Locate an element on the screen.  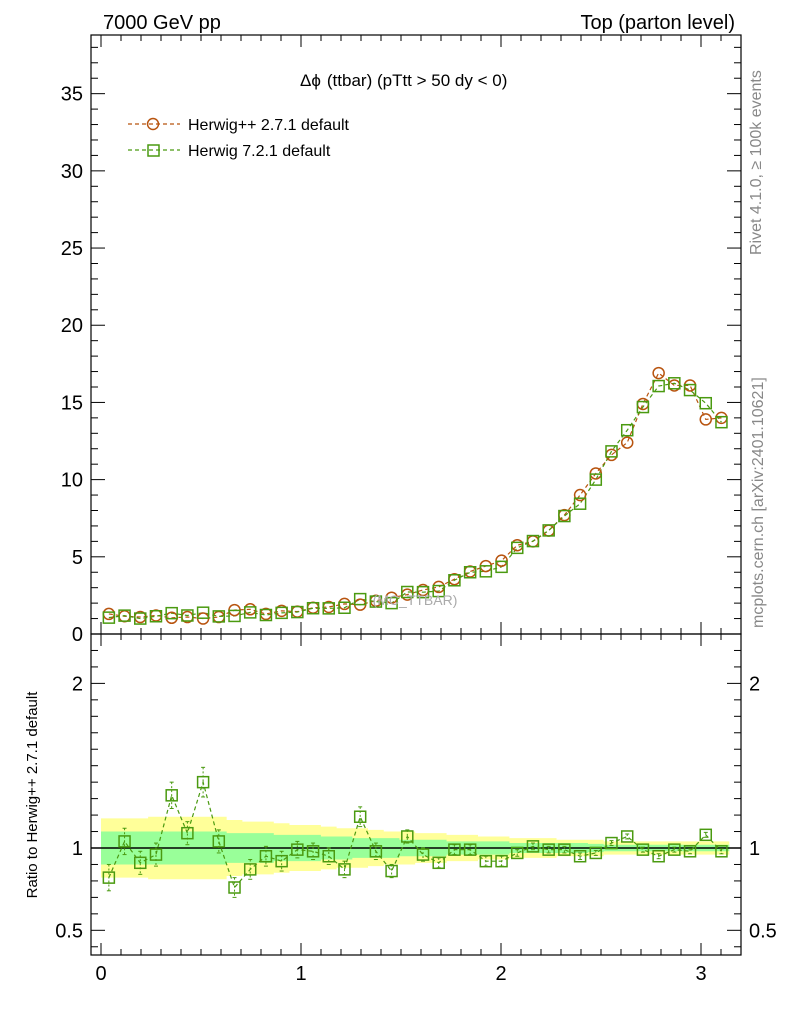
ratio-y-tick-label-right: 2 is located at coordinates (754, 684).